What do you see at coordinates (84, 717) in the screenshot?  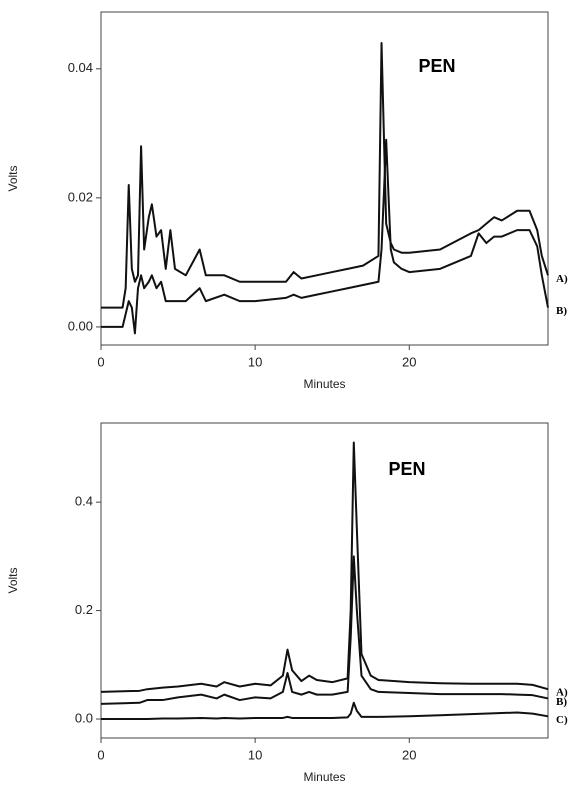 I see `y-tick-label: 0.0` at bounding box center [84, 717].